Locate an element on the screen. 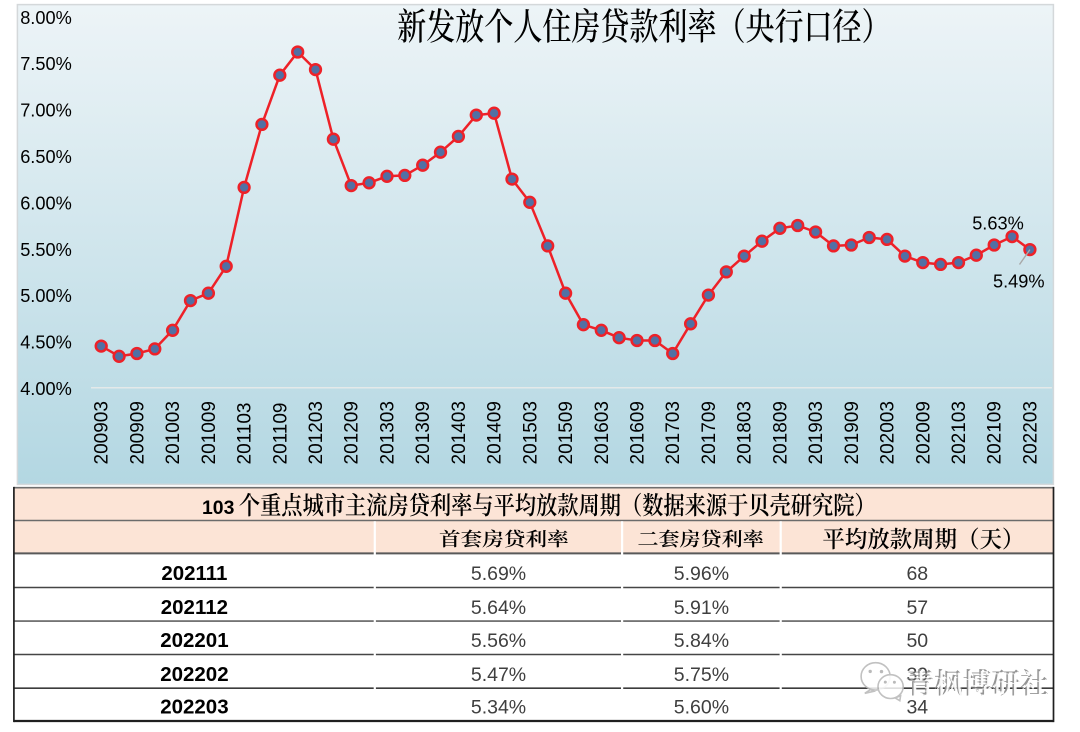 Image resolution: width=1080 pixels, height=732 pixels. svg-text: 202202 is located at coordinates (194, 674).